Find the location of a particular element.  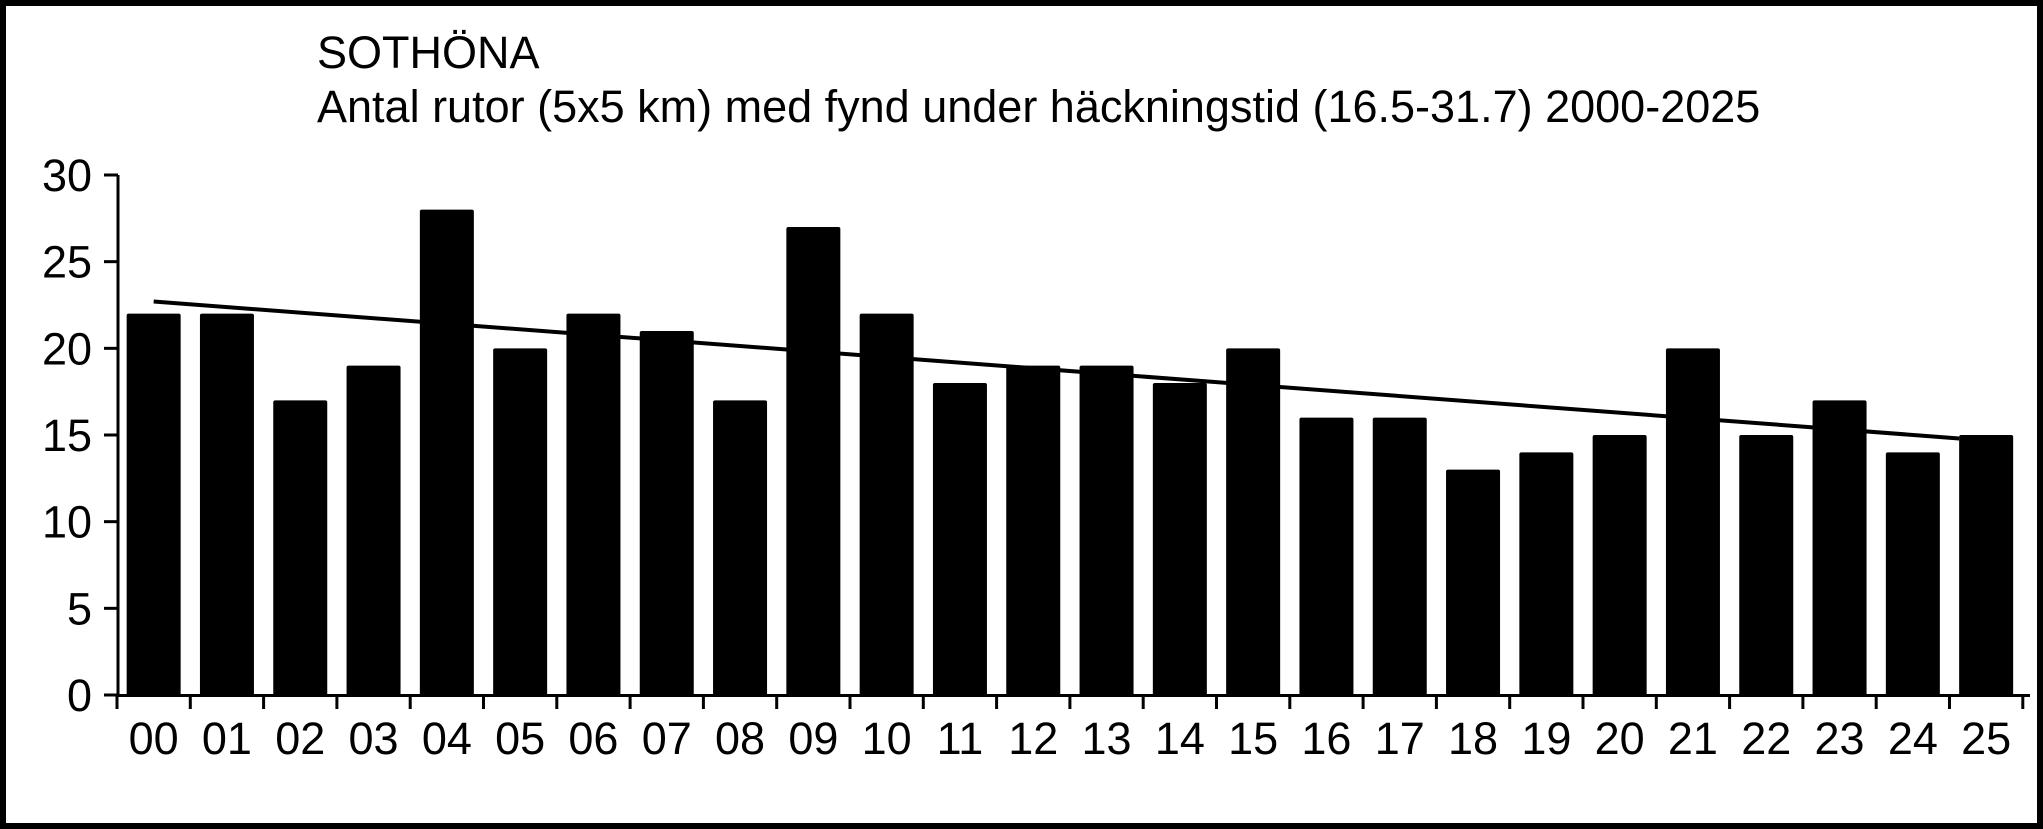

x-tick-label: 23 is located at coordinates (1840, 738).